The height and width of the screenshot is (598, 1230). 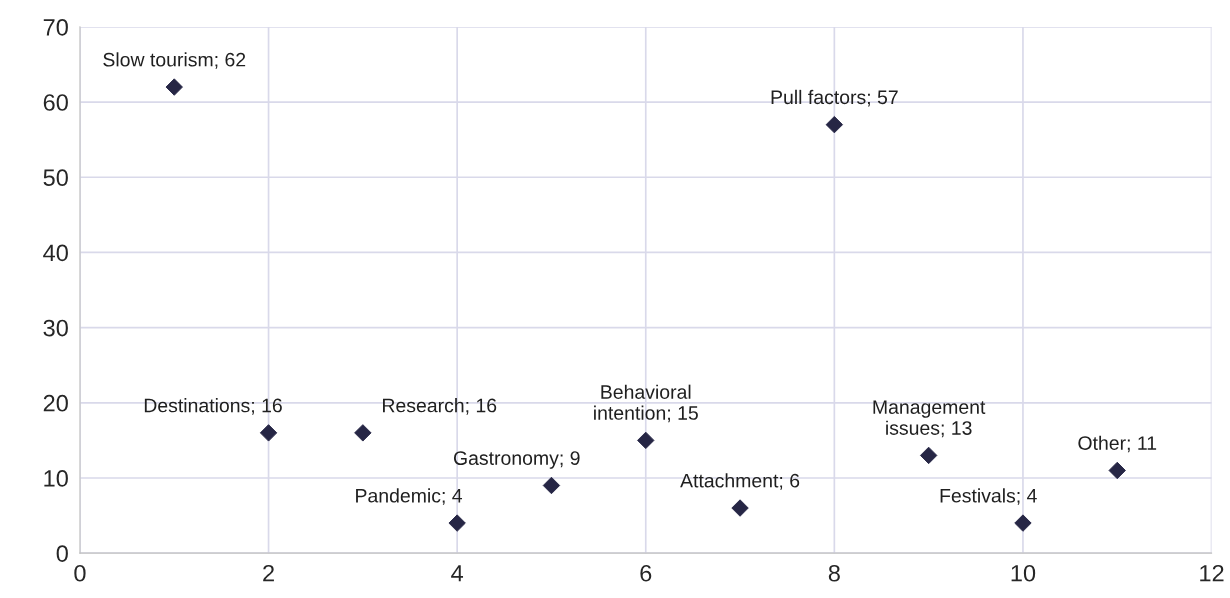 What do you see at coordinates (646, 403) in the screenshot?
I see `data-label: Behavioral intention; 15` at bounding box center [646, 403].